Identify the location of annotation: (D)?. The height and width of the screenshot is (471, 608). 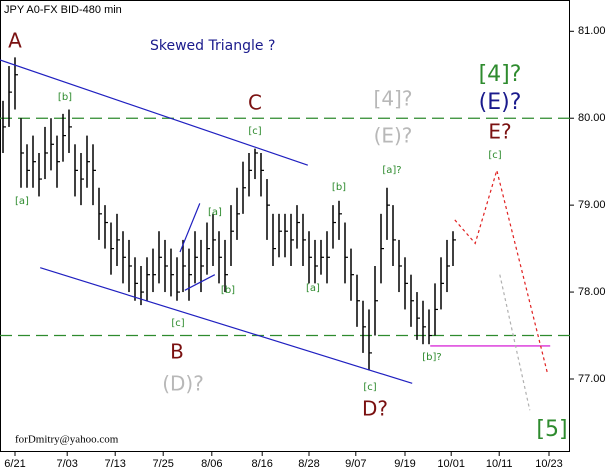
(183, 384).